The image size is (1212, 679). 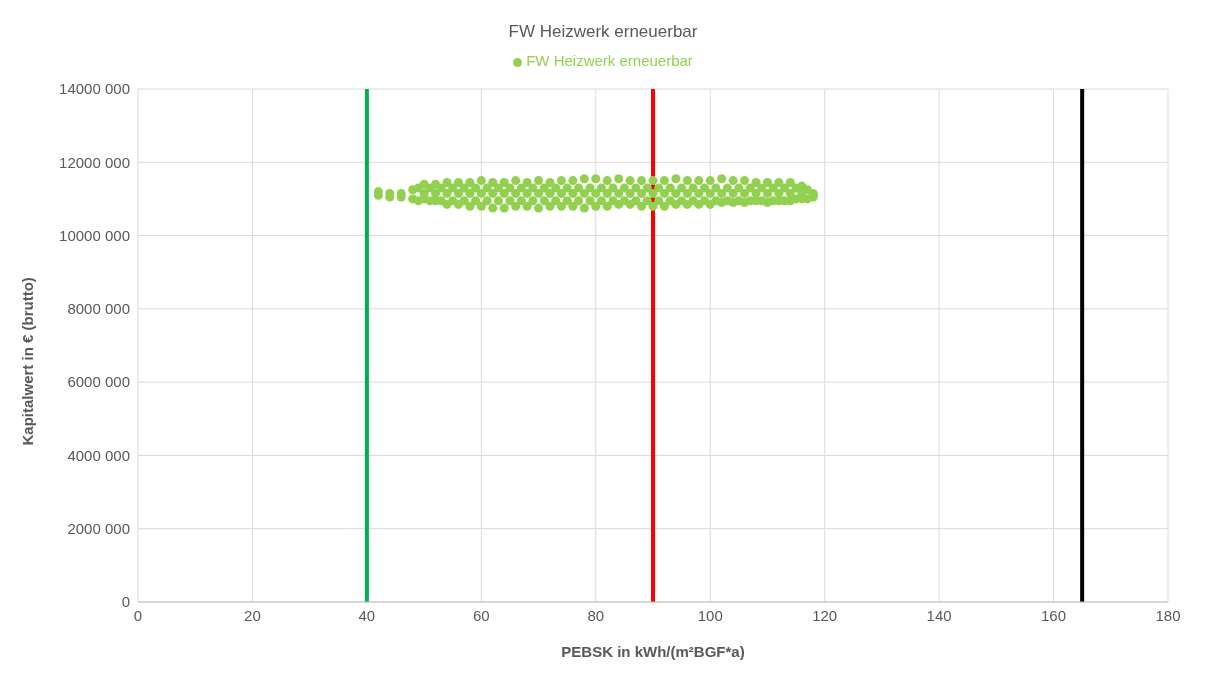 What do you see at coordinates (98, 382) in the screenshot?
I see `y-tick-label: 6000 000` at bounding box center [98, 382].